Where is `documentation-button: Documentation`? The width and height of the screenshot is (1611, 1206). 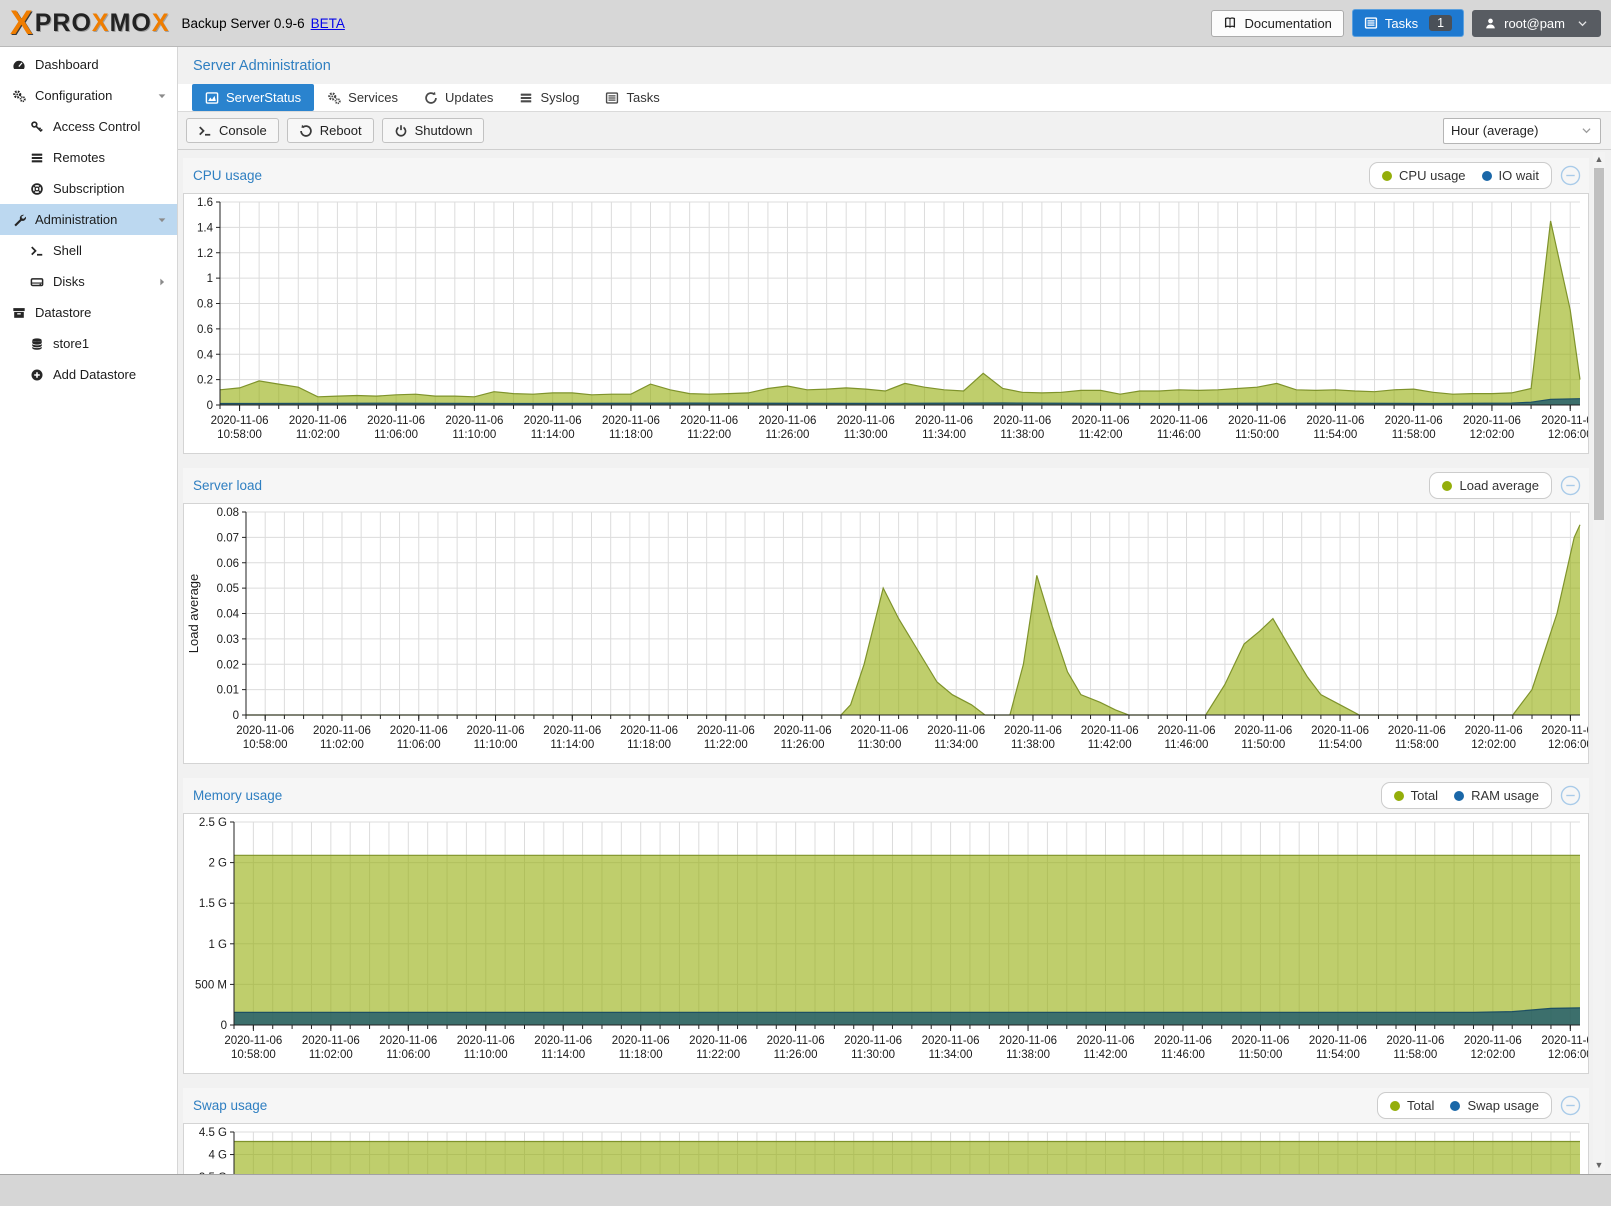
documentation-button: Documentation is located at coordinates (1277, 23).